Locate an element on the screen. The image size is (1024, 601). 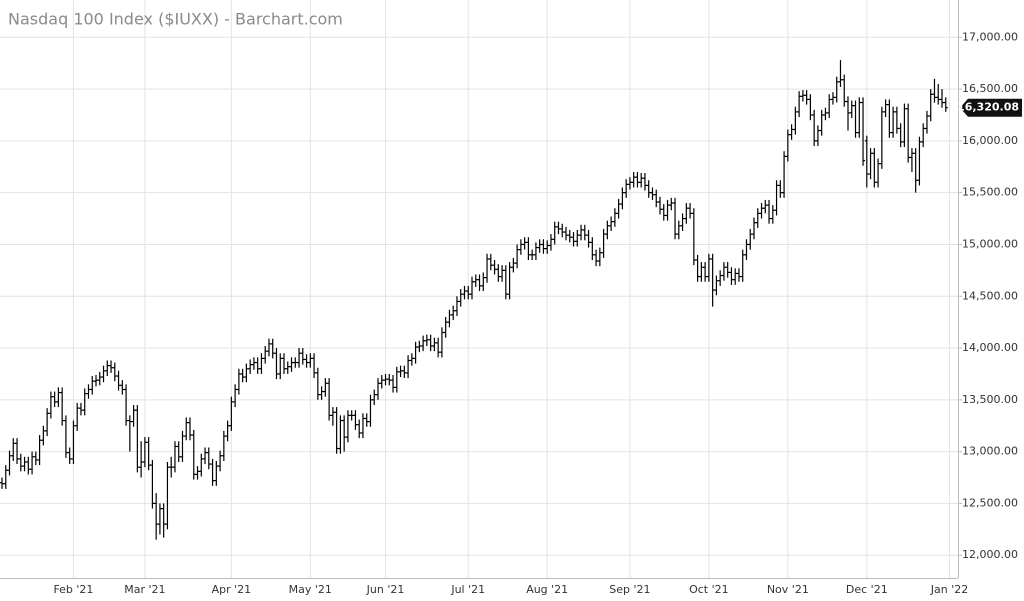
x-tick-label: Feb '21 is located at coordinates (73, 589).